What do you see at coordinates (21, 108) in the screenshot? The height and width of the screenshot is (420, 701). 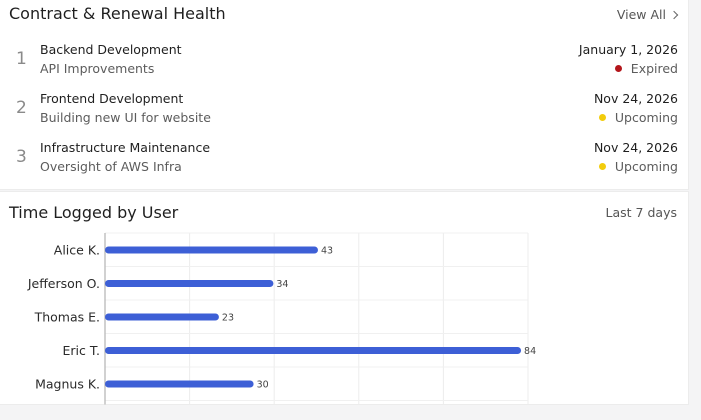 I see `contract-index: 2` at bounding box center [21, 108].